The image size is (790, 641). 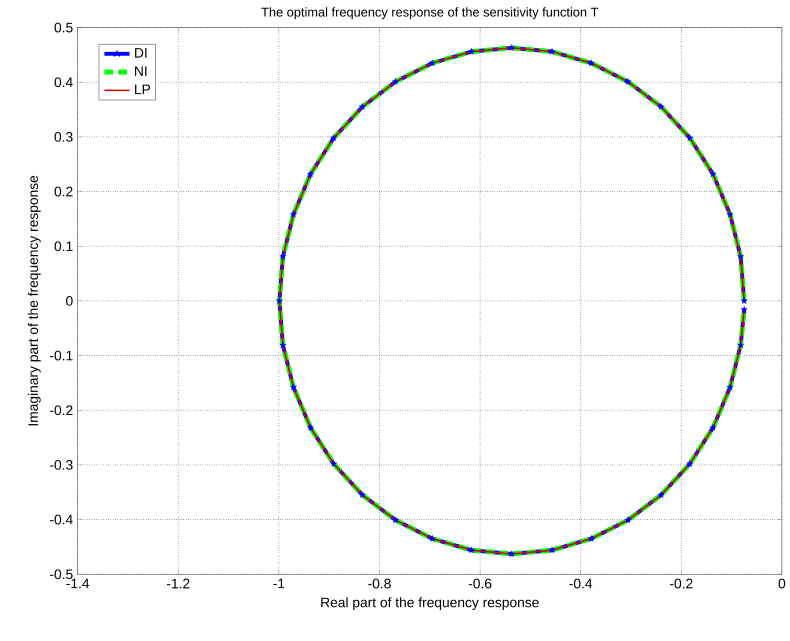 What do you see at coordinates (278, 583) in the screenshot?
I see `x-tick-label: -1` at bounding box center [278, 583].